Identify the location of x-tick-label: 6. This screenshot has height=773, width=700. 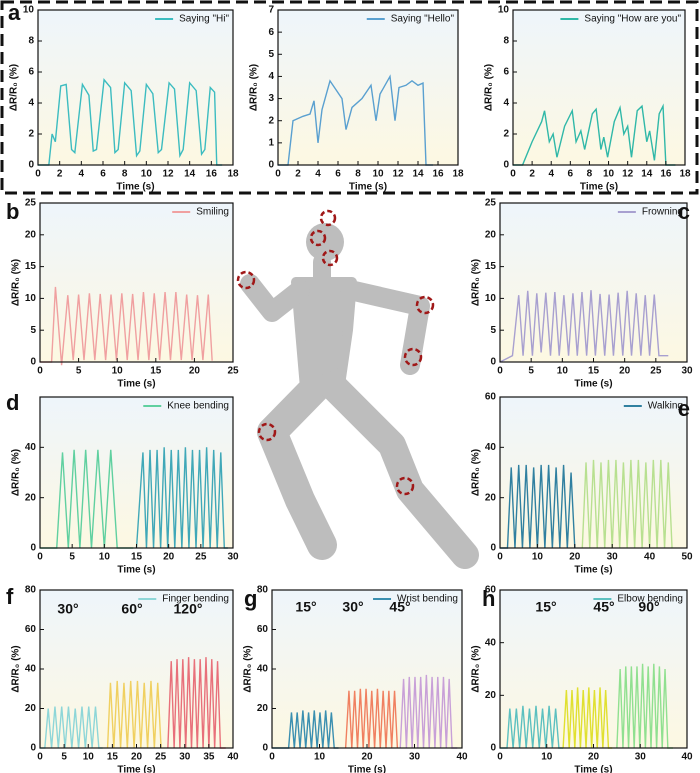
(571, 174).